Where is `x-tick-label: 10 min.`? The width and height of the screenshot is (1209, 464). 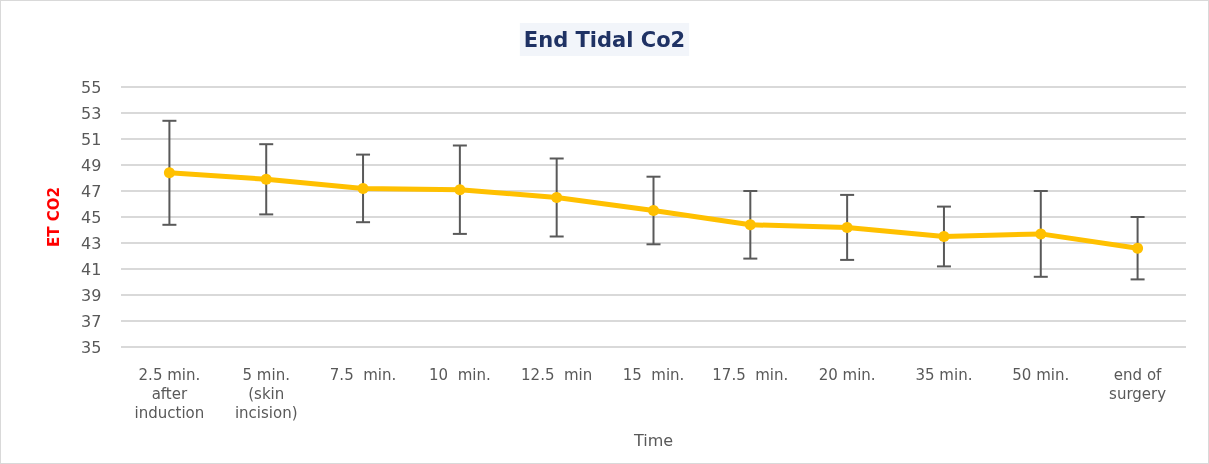 x-tick-label: 10 min. is located at coordinates (460, 374).